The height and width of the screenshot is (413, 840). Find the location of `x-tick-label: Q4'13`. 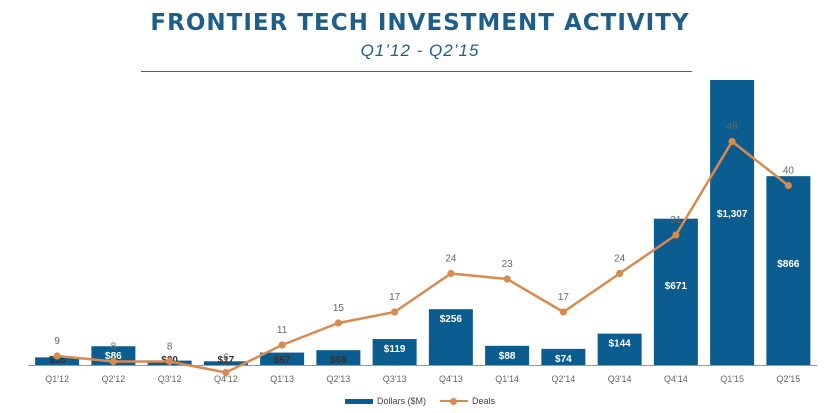

x-tick-label: Q4'13 is located at coordinates (451, 379).